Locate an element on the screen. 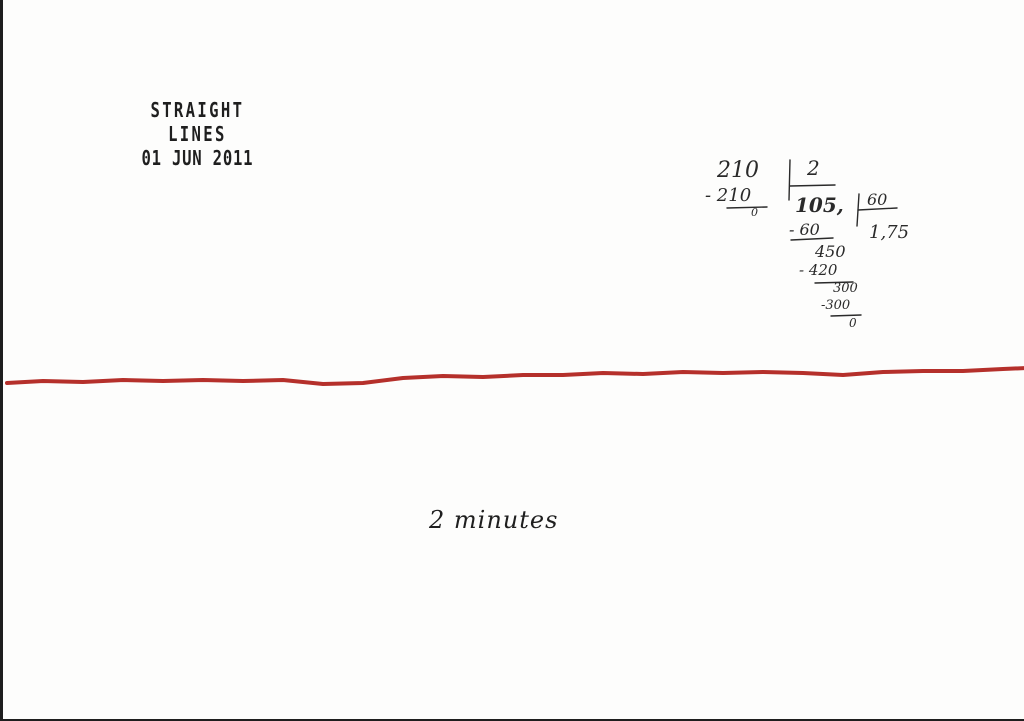 Image resolution: width=1024 pixels, height=721 pixels. calc-quotient-2: 1,75 is located at coordinates (889, 232).